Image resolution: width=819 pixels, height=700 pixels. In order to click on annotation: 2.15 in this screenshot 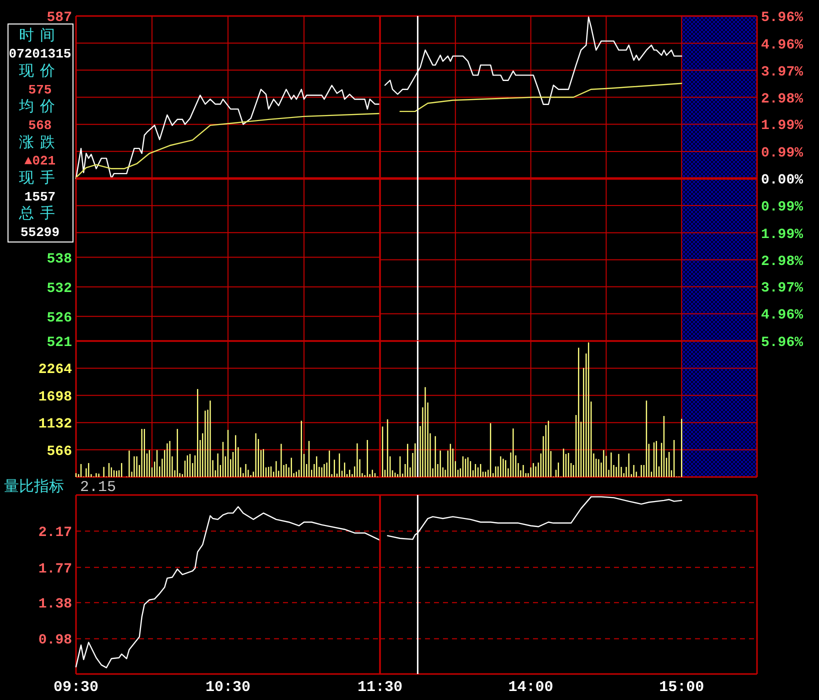, I will do `click(98, 487)`.